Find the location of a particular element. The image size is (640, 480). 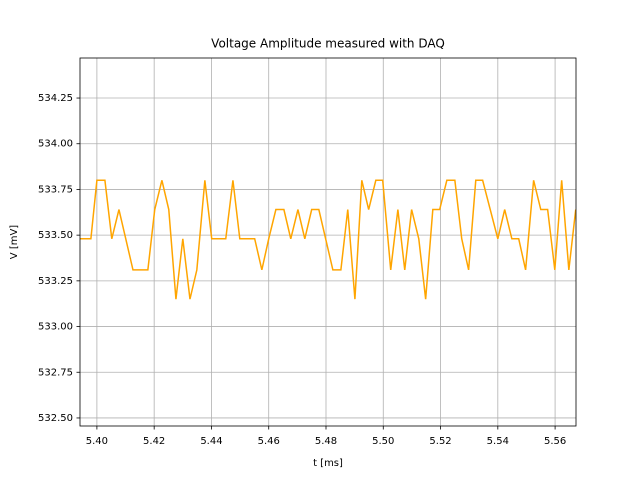

y-axis-label: V [mV] is located at coordinates (14, 242).